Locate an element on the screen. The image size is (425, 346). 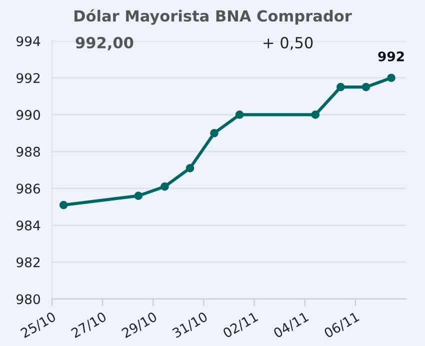
annotation: 992,00 is located at coordinates (105, 43).